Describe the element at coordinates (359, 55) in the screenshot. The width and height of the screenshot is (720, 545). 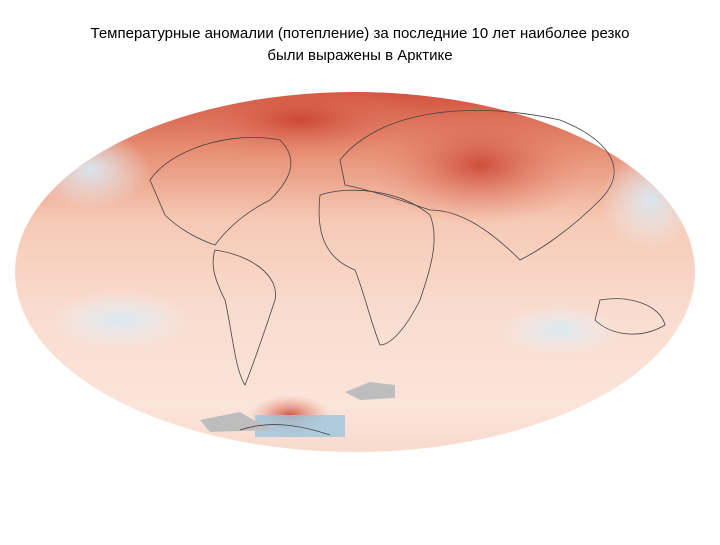
I see `title-line: были выражены в Арктике` at that location.